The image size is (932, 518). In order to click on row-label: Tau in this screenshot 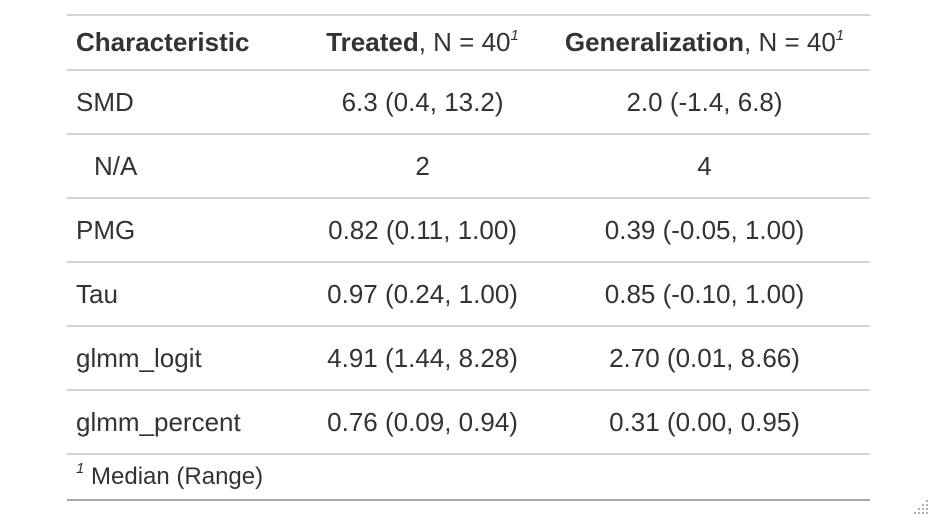, I will do `click(97, 293)`.